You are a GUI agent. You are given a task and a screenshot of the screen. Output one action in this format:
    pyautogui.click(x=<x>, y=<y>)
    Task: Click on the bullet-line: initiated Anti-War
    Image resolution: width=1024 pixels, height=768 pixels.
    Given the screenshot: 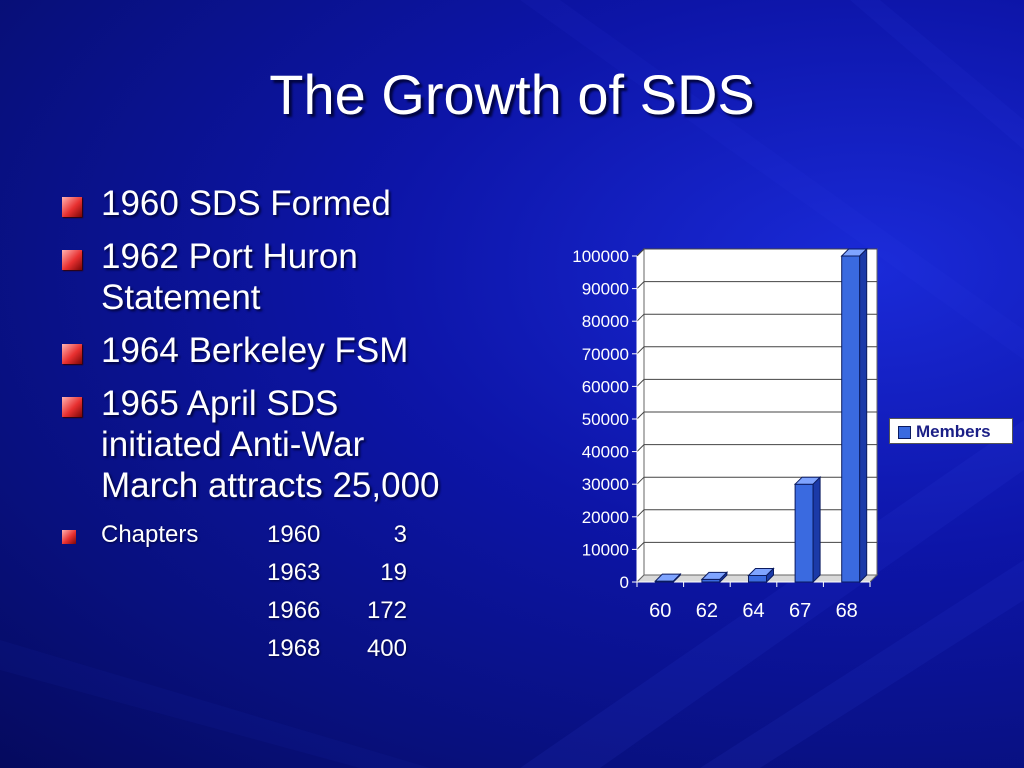 What is the action you would take?
    pyautogui.click(x=233, y=444)
    